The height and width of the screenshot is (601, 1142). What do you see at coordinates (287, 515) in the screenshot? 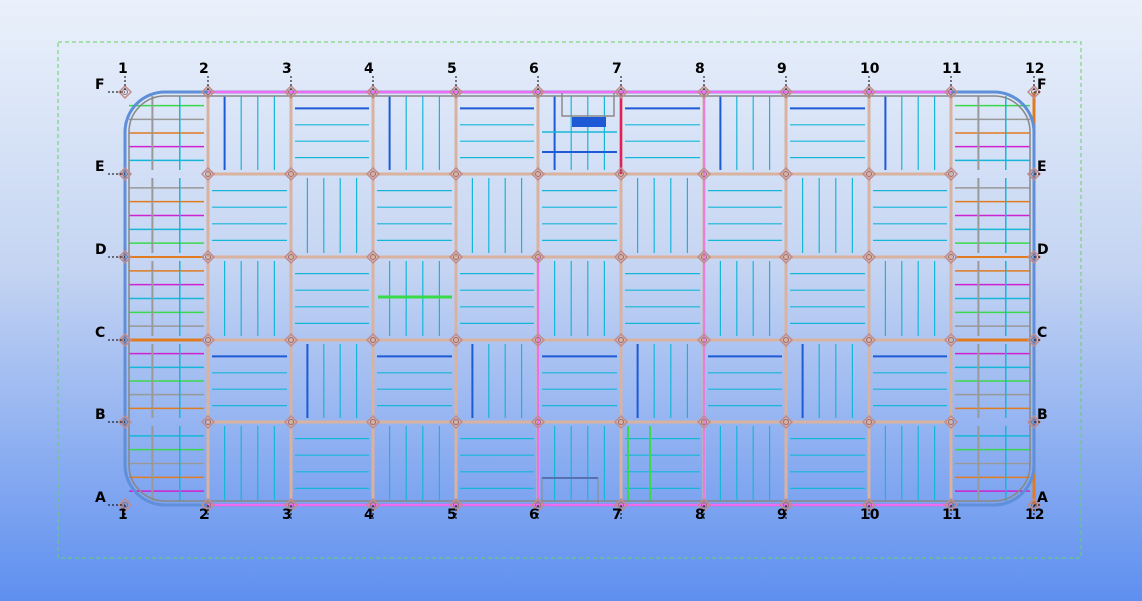
I see `grid-label-col-3: 3` at bounding box center [287, 515].